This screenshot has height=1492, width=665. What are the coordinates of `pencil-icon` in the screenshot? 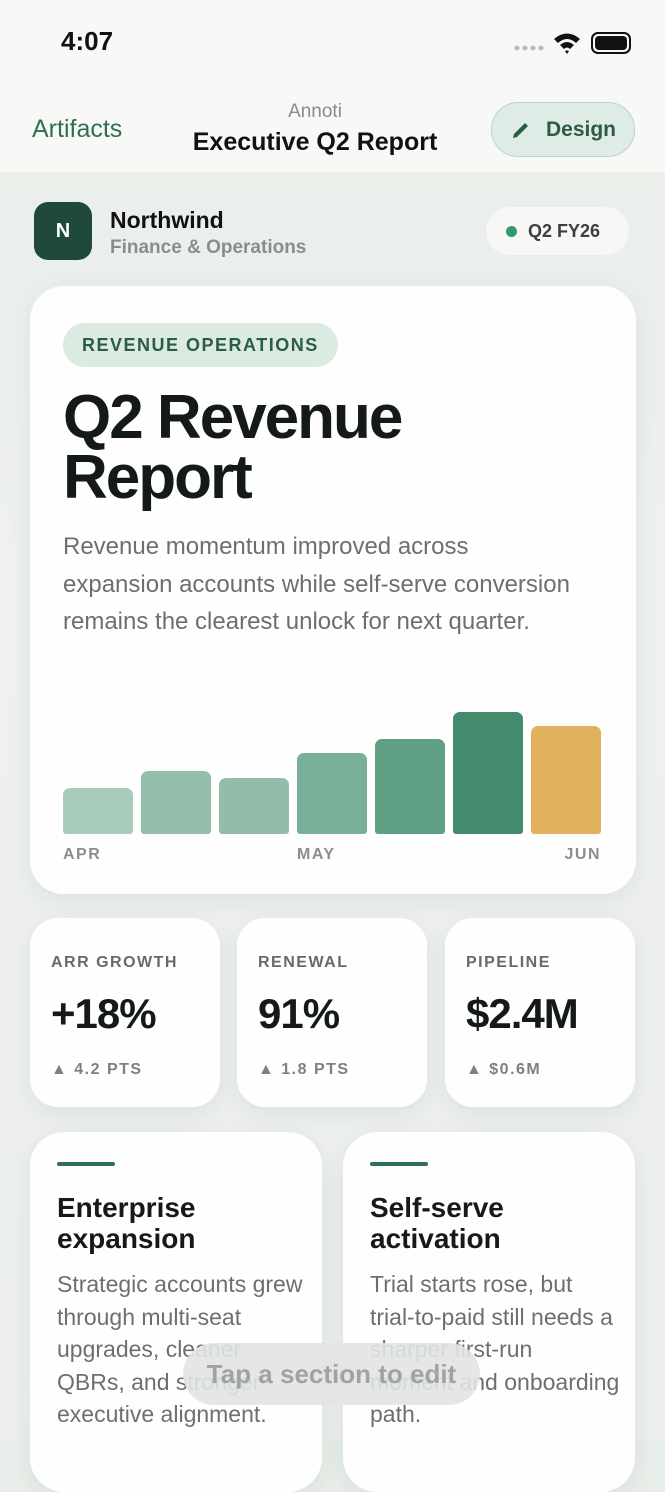 It's located at (520, 130).